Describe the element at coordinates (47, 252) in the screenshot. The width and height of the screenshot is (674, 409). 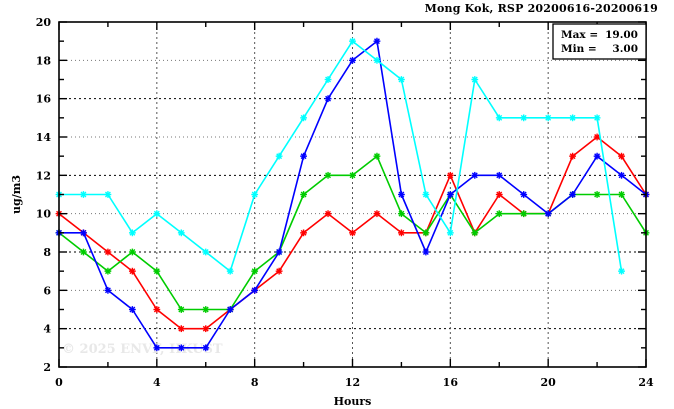
I see `y-tick-label: 8` at that location.